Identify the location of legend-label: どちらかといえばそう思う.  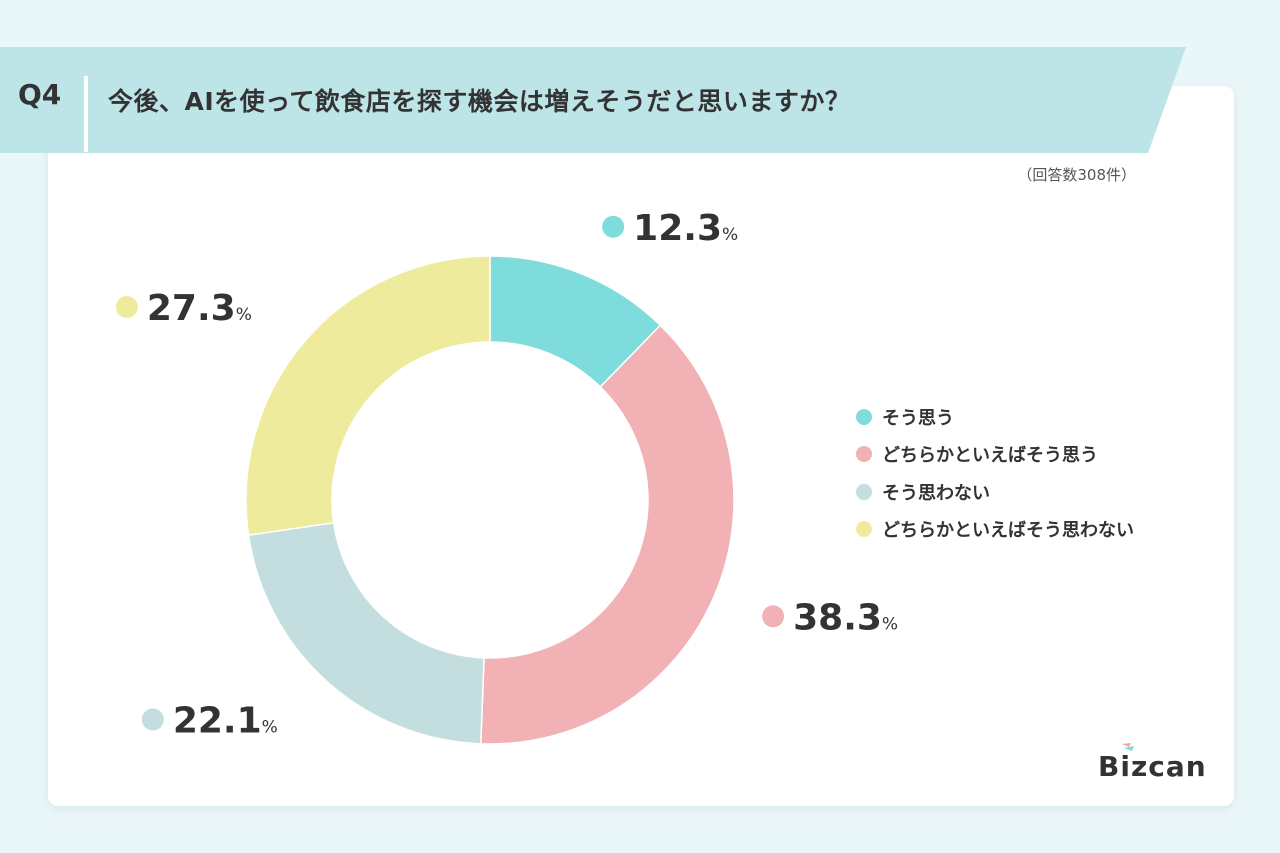
(990, 456).